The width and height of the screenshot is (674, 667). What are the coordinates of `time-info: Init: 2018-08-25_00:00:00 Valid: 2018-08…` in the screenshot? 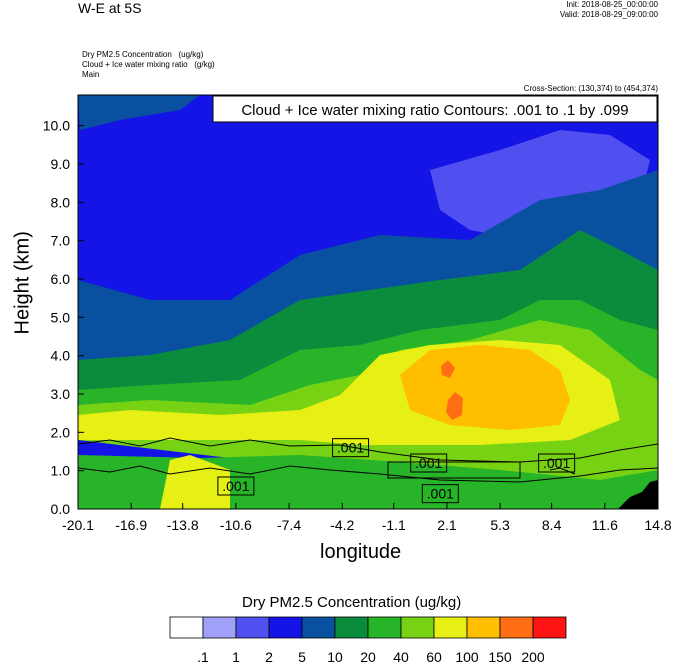 It's located at (609, 10).